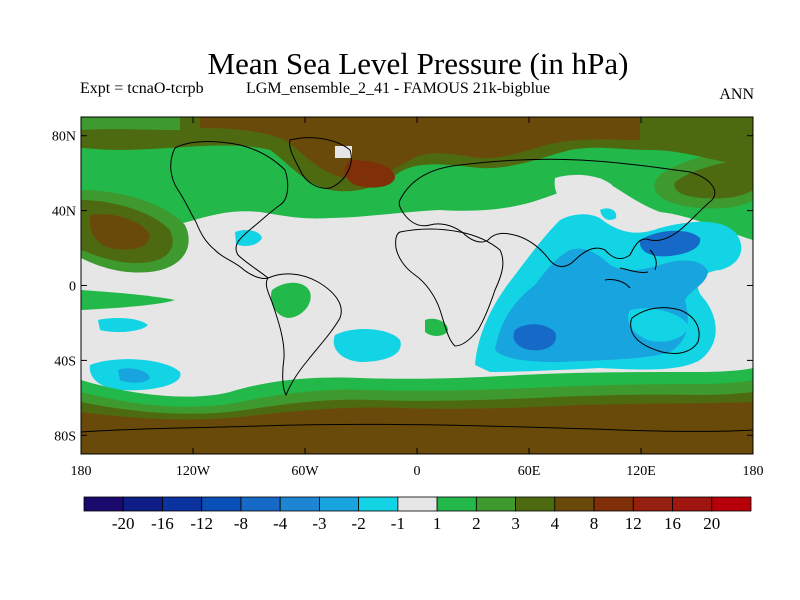 This screenshot has height=600, width=800. What do you see at coordinates (134, 375) in the screenshot?
I see `field-sky-spac` at bounding box center [134, 375].